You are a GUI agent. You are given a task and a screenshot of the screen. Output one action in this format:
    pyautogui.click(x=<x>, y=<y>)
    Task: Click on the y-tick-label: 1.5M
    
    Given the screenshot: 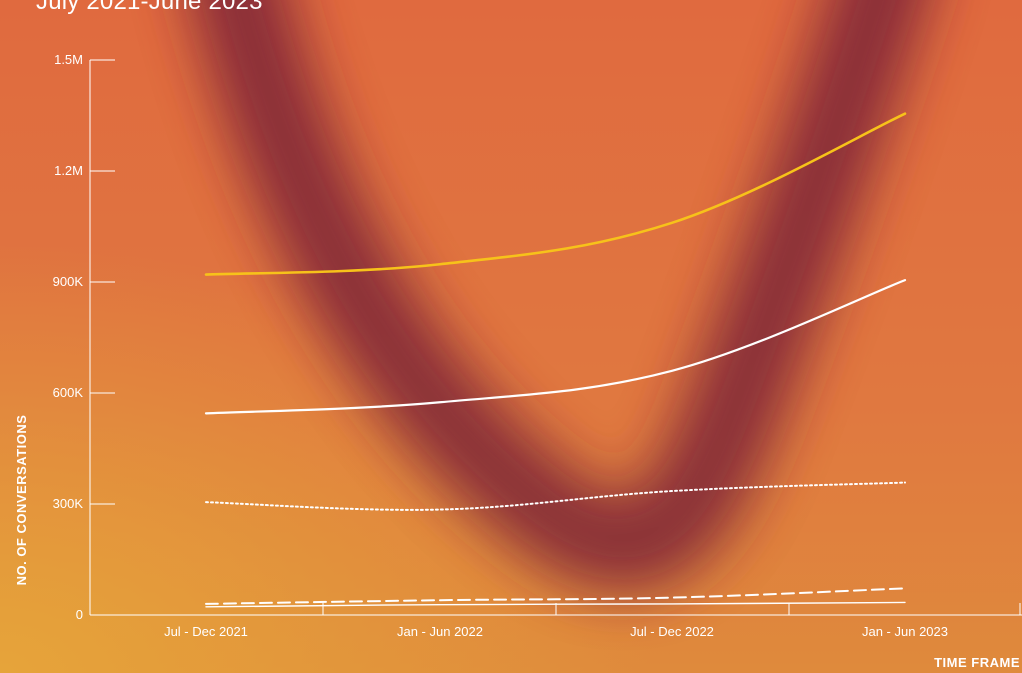 What is the action you would take?
    pyautogui.click(x=68, y=59)
    